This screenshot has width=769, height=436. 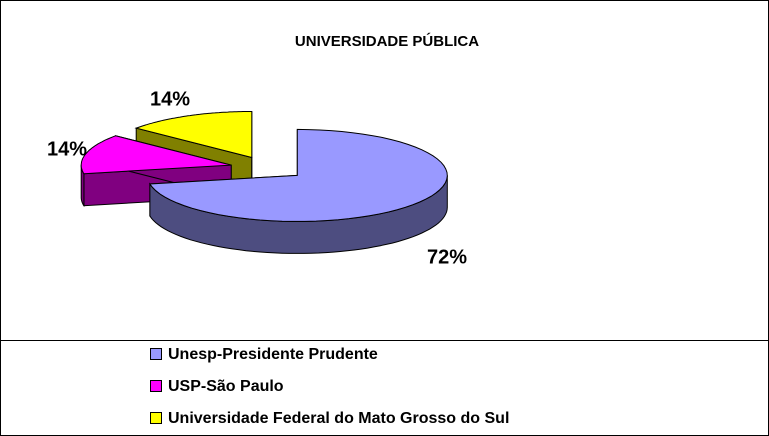 What do you see at coordinates (273, 354) in the screenshot?
I see `legend-label: Unesp-Presidente Prudente` at bounding box center [273, 354].